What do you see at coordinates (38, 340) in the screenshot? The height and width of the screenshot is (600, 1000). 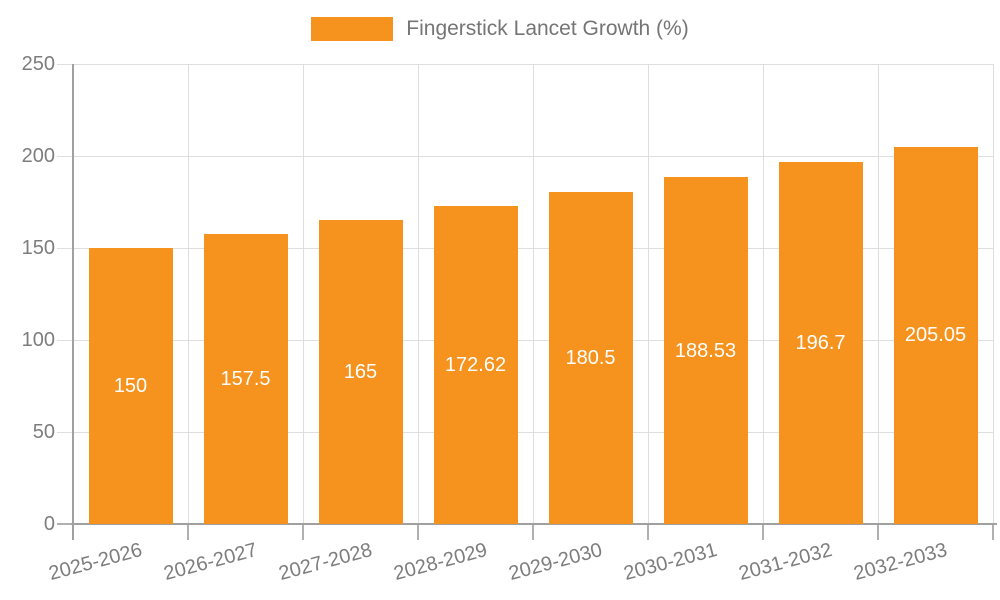 I see `y-axis-tick-label: 100` at bounding box center [38, 340].